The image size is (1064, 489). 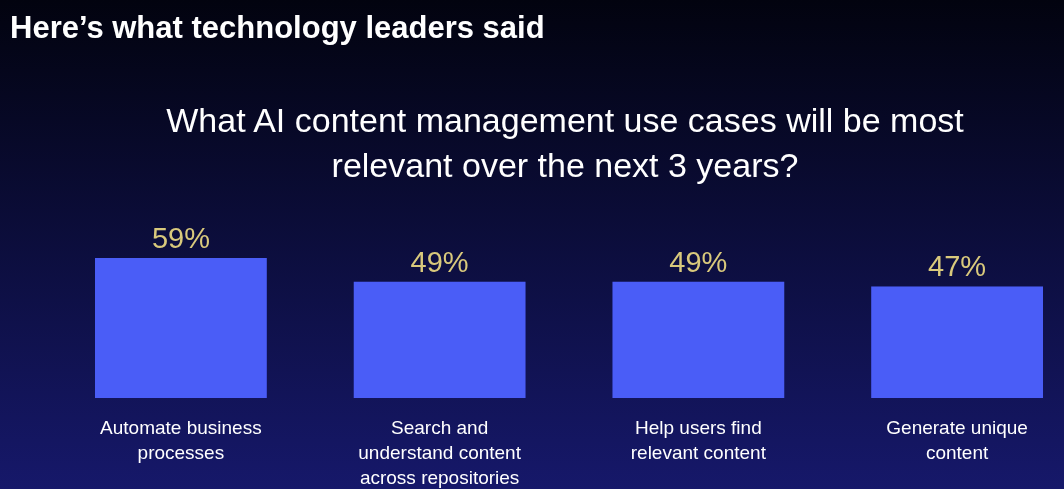 I want to click on x-tick-label: Generate unique content, so click(x=957, y=440).